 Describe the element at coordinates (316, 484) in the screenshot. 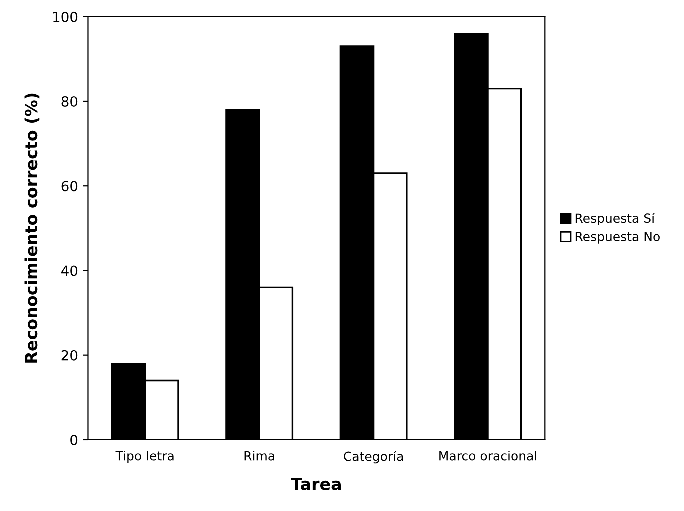

I see `x-axis-title: Tarea` at that location.